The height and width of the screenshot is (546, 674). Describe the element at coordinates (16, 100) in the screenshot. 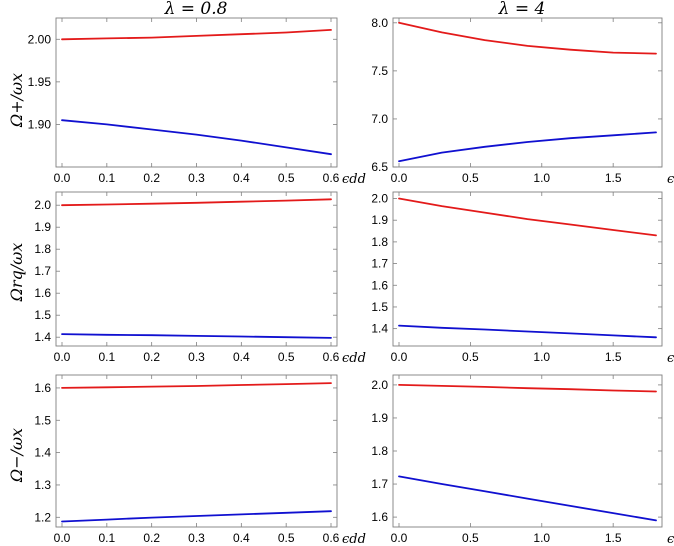

I see `ylabel-omega-plus: Ω+/ωx` at that location.